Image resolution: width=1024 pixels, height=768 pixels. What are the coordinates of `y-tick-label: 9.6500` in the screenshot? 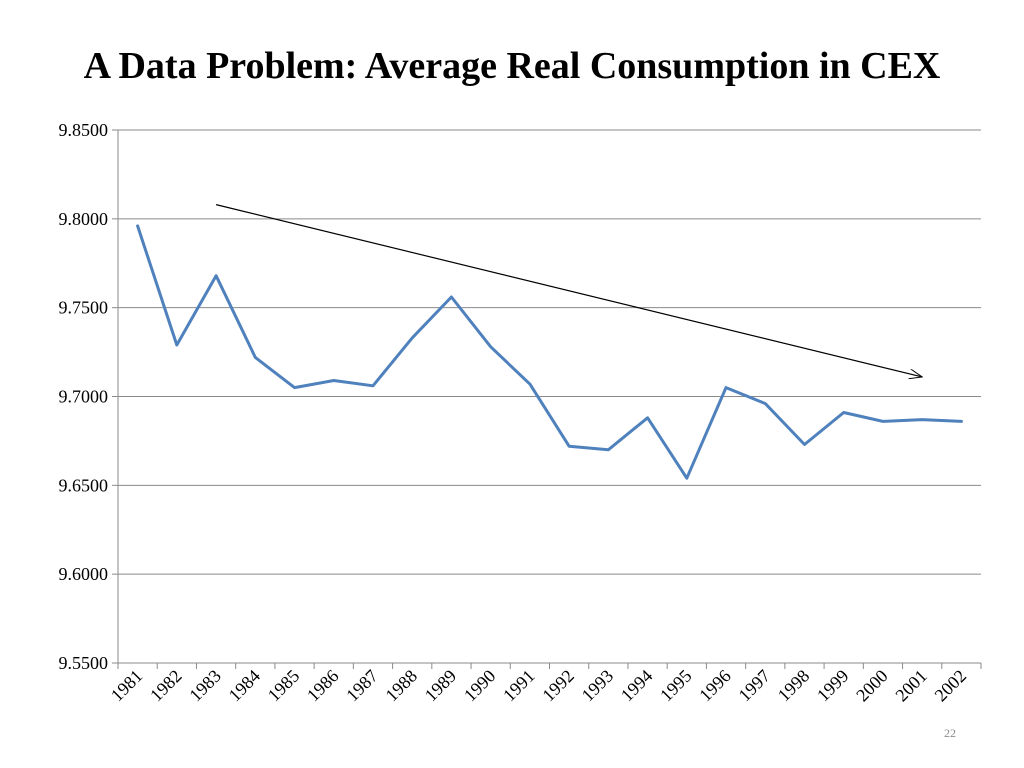 It's located at (84, 485).